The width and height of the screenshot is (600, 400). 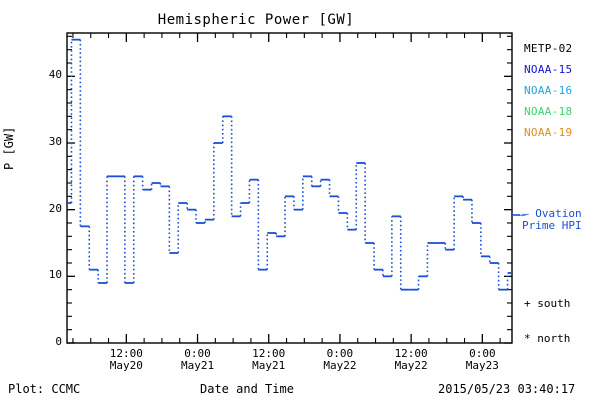 I want to click on legend-item-noaa-18: NOAA-18, so click(x=548, y=111).